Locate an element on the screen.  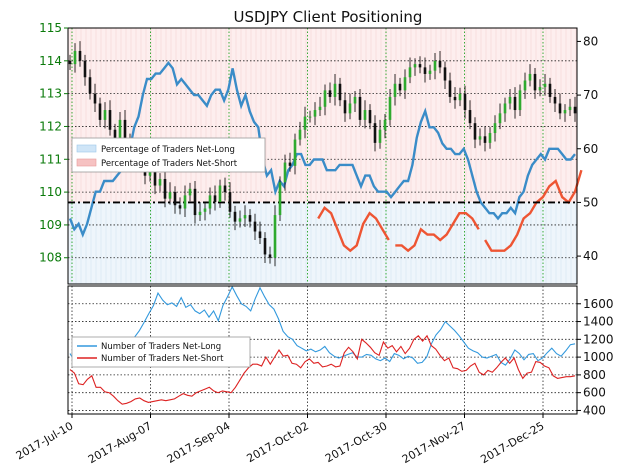
right-tick-label: 70 is located at coordinates (590, 95).